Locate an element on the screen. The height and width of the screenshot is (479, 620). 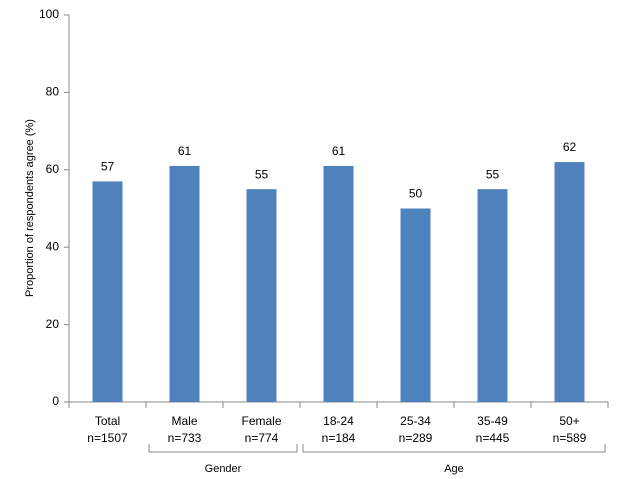
y-tick-label: 100 is located at coordinates (49, 14).